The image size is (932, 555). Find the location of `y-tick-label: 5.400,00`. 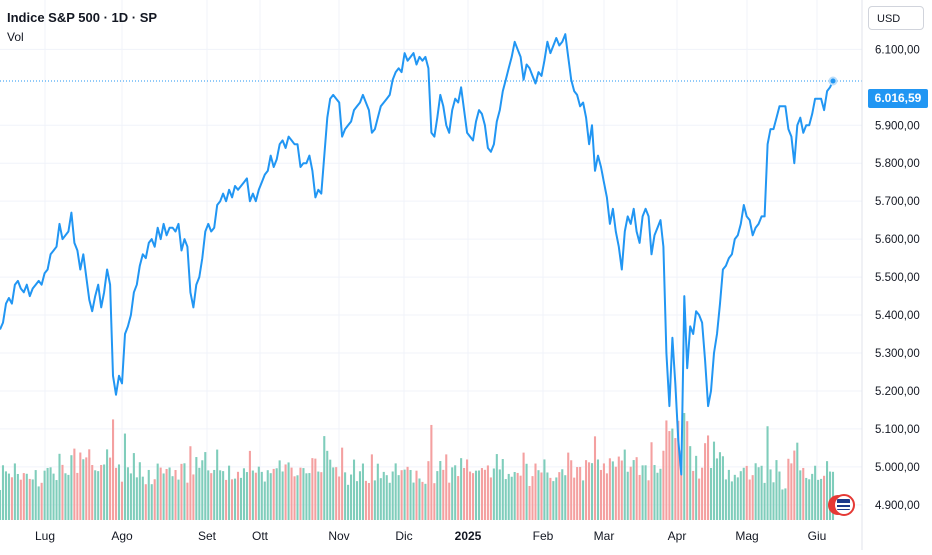

y-tick-label: 5.400,00 is located at coordinates (897, 316).